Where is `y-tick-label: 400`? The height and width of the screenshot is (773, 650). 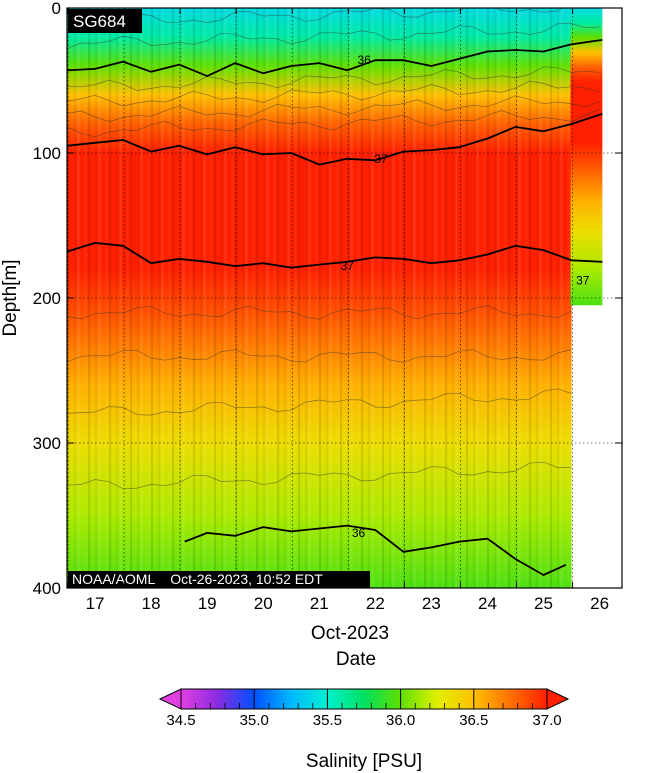 y-tick-label: 400 is located at coordinates (47, 588).